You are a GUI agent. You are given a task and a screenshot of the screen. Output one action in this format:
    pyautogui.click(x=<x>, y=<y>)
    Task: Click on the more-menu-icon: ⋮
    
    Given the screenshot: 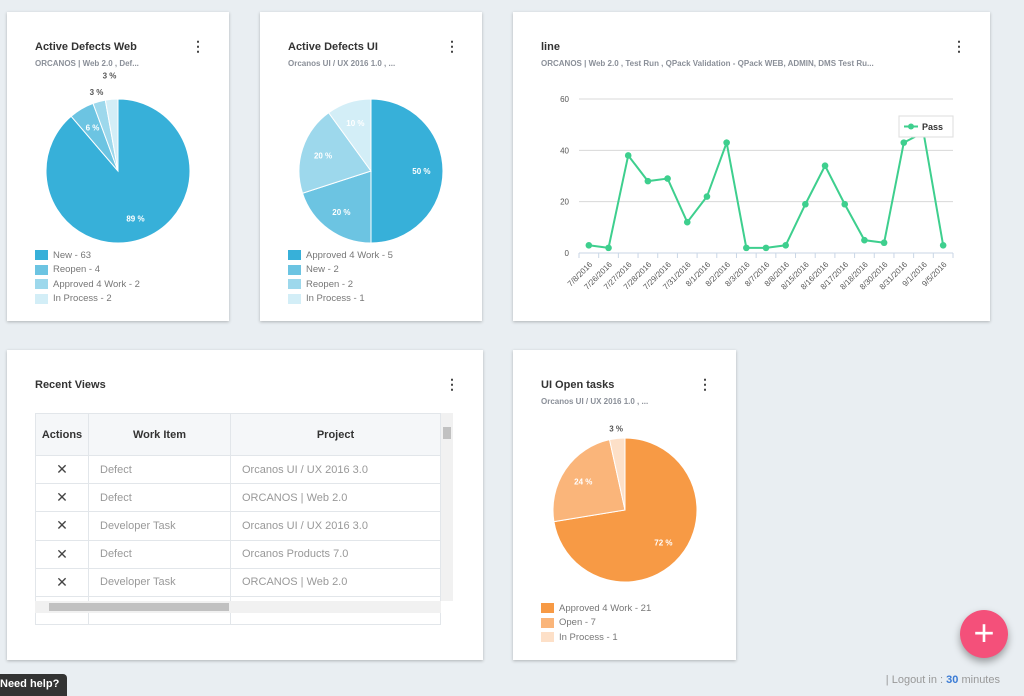 What is the action you would take?
    pyautogui.click(x=452, y=384)
    